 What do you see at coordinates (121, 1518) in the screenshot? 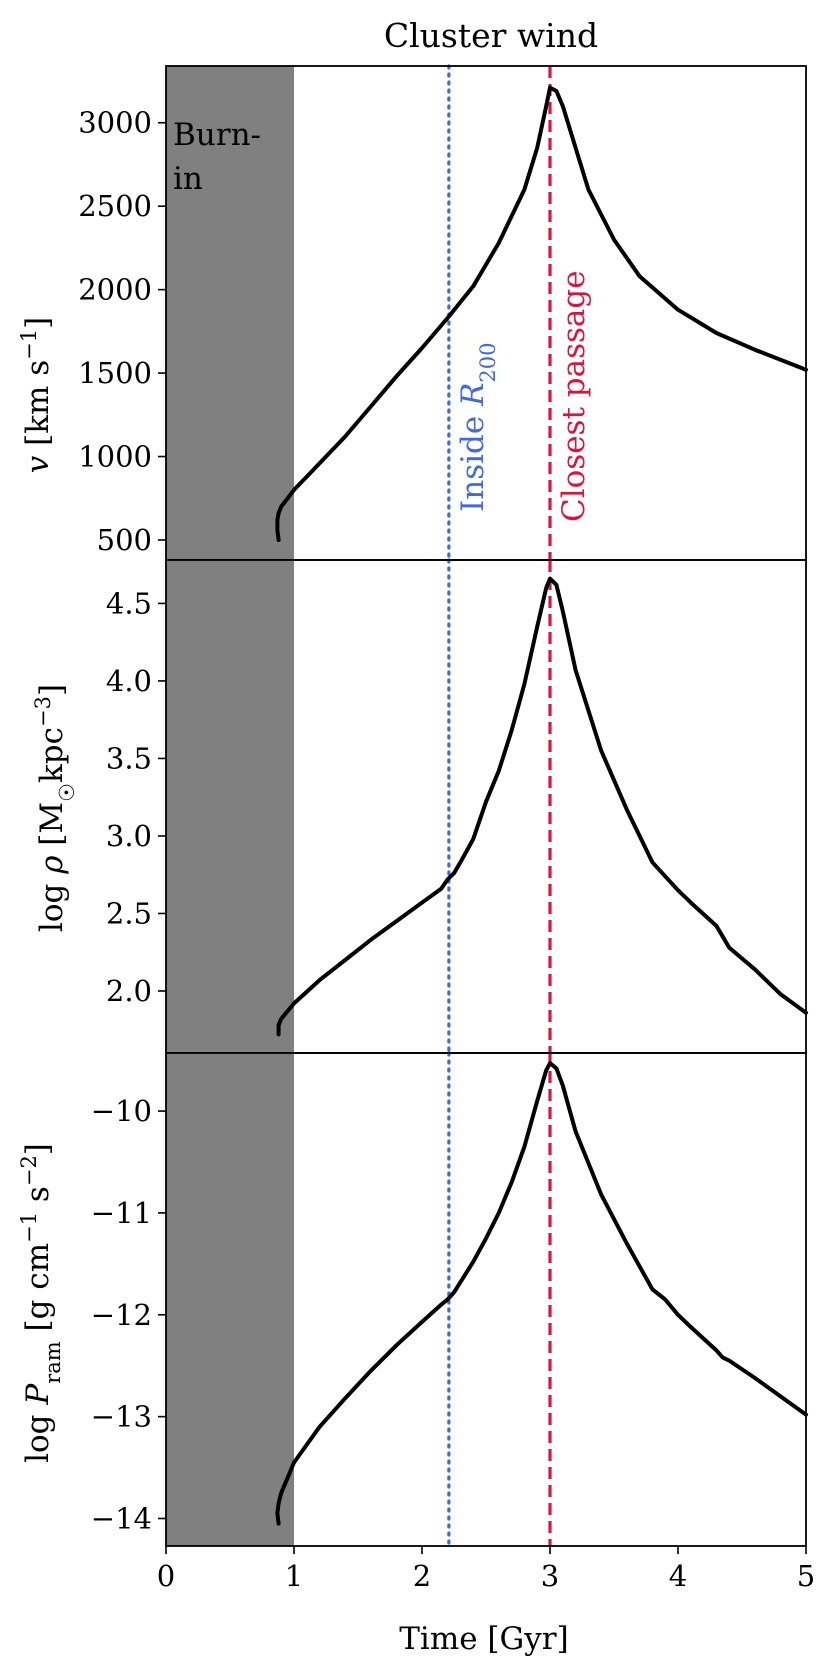
I see `y-tick-label-ram_pressure: −14` at bounding box center [121, 1518].